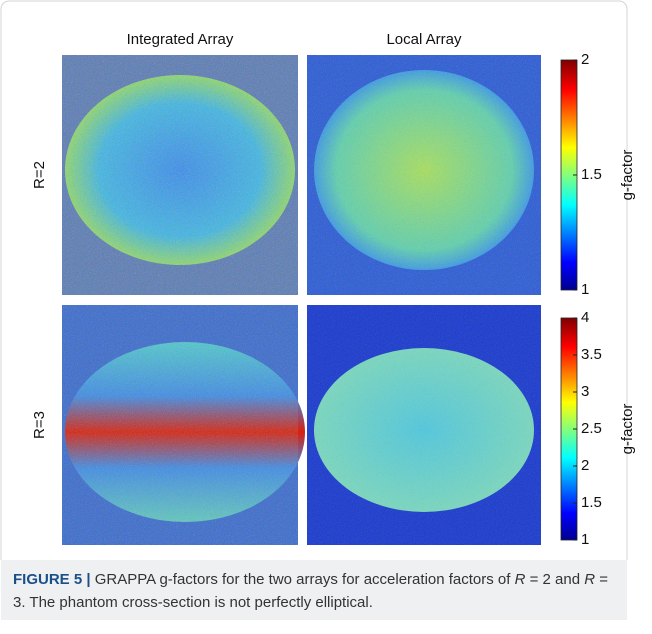 This screenshot has height=634, width=652. What do you see at coordinates (591, 354) in the screenshot?
I see `colorbar-tick-label: 3.5` at bounding box center [591, 354].